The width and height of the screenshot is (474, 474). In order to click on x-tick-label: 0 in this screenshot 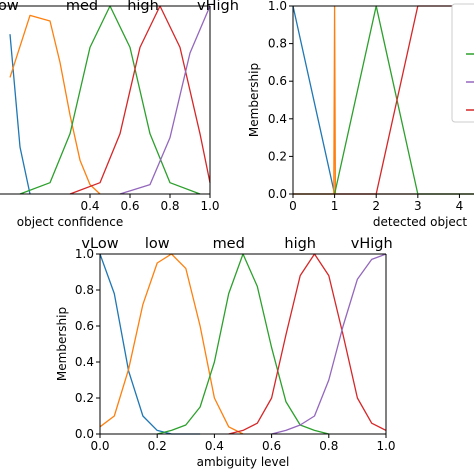, I will do `click(293, 206)`.